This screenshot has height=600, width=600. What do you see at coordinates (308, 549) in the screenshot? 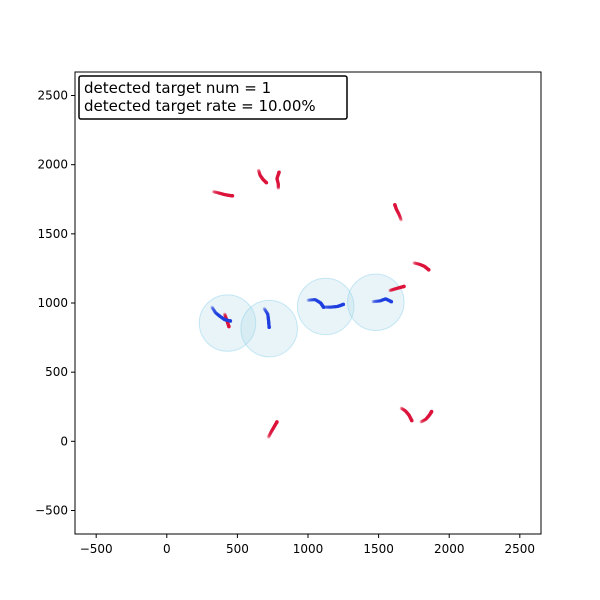
I see `x-tick-label: 1000` at bounding box center [308, 549].